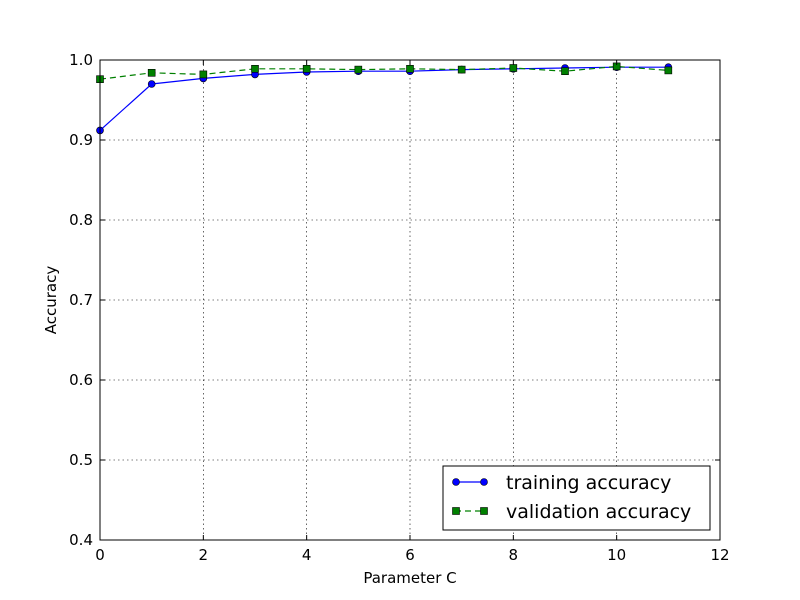  What do you see at coordinates (81, 60) in the screenshot?
I see `y-tick-label: 1.0` at bounding box center [81, 60].